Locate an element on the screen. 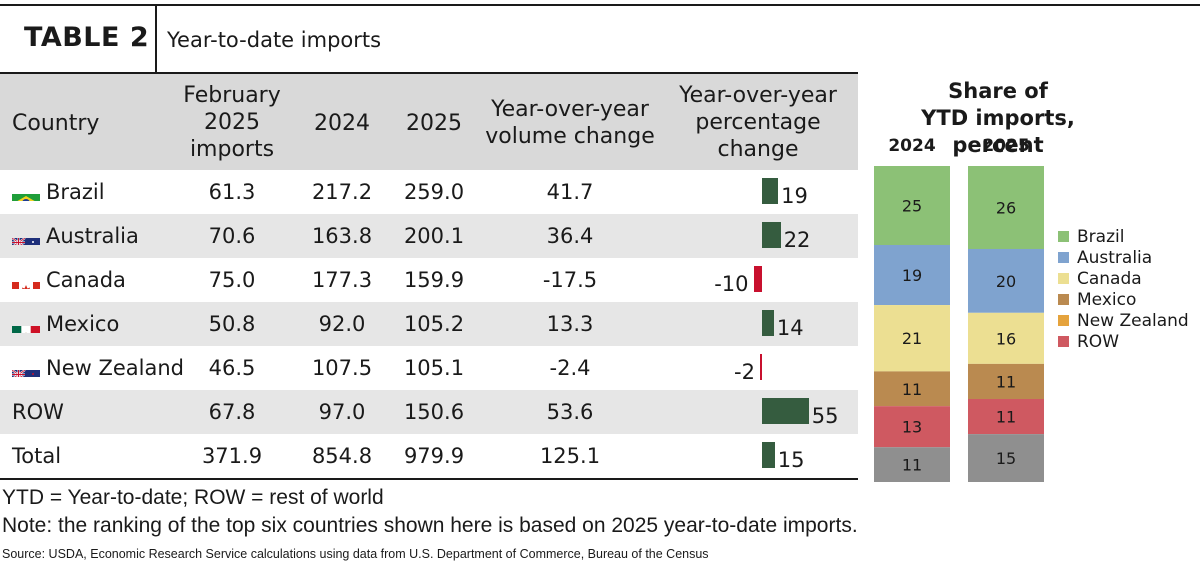 This screenshot has width=1200, height=576. country-name: Canada is located at coordinates (86, 280).